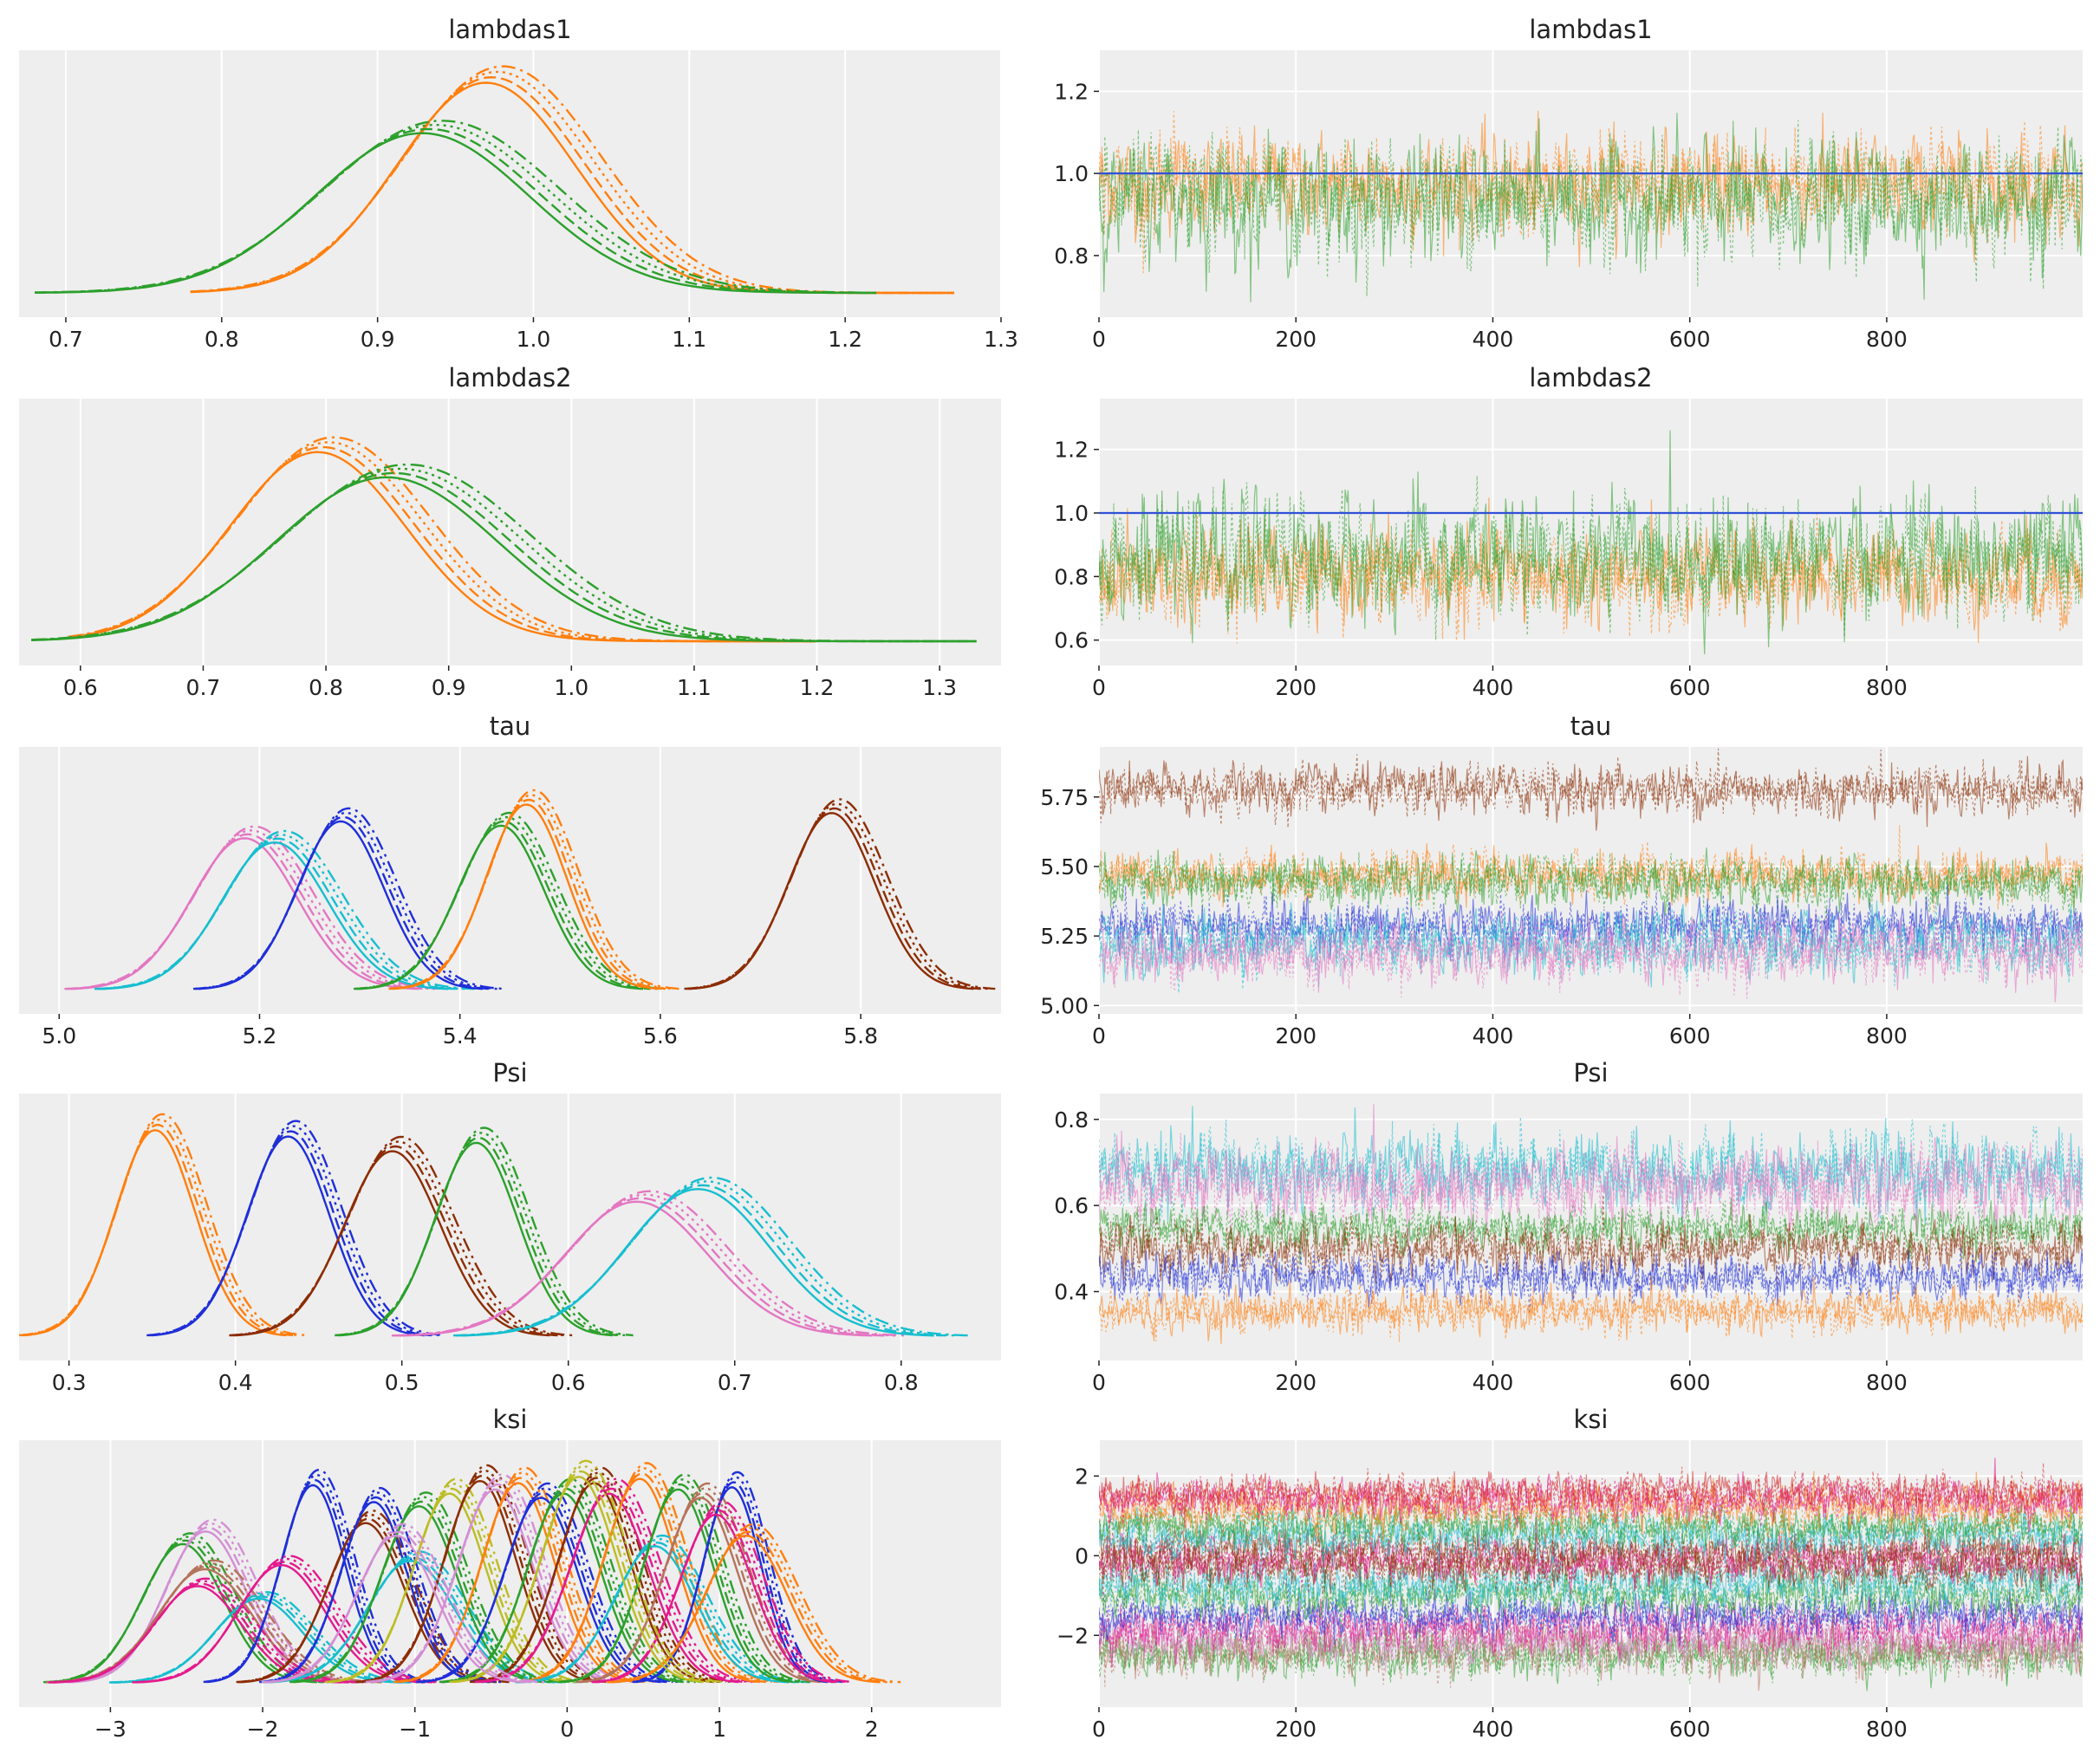  Describe the element at coordinates (1493, 688) in the screenshot. I see `trace-lambdas2-xtick-label: 400` at that location.